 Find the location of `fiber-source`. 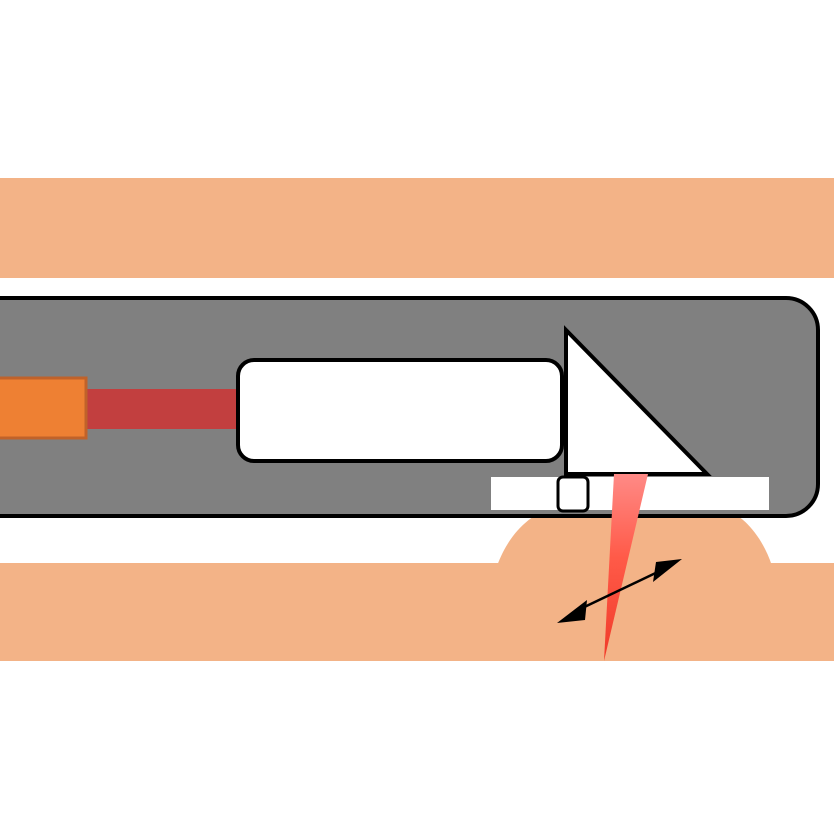

fiber-source is located at coordinates (44, 408).